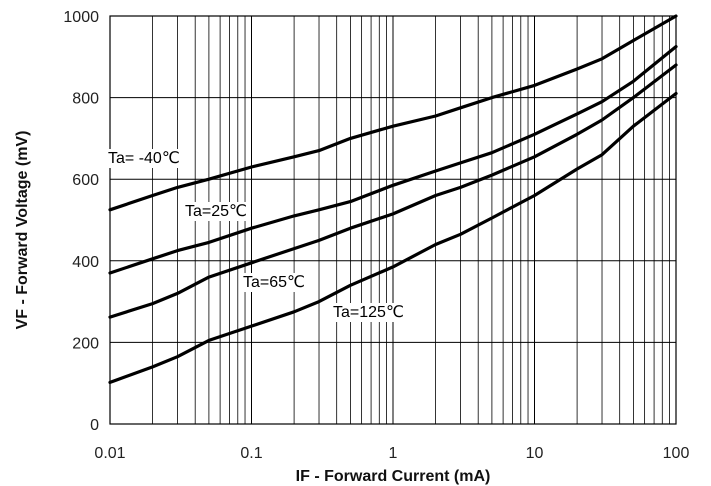 This screenshot has height=486, width=711. I want to click on x-tick-label: 10, so click(535, 453).